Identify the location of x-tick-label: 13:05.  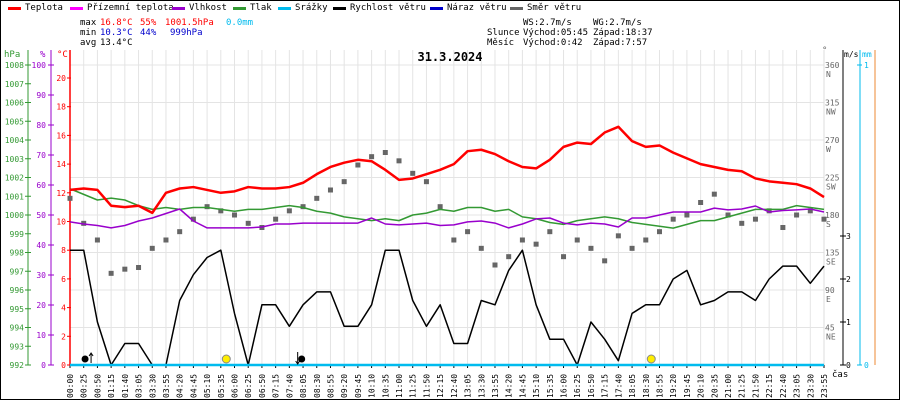
(468, 386).